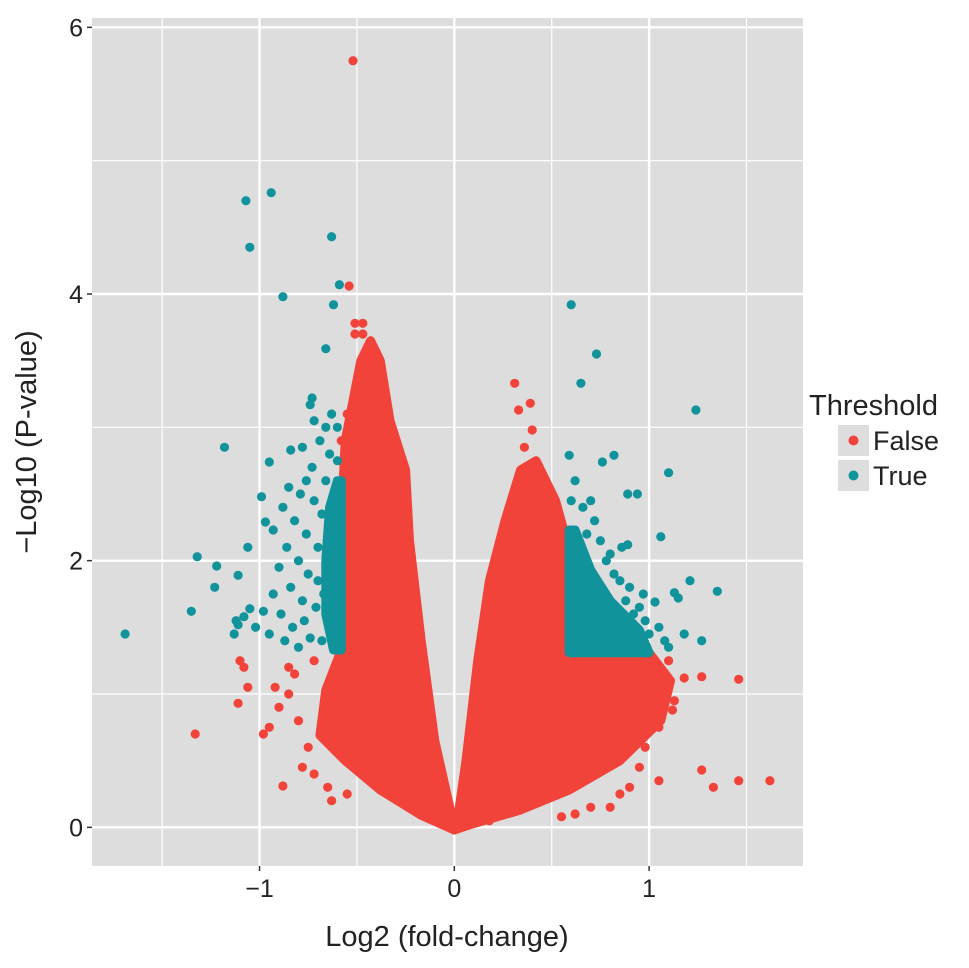  What do you see at coordinates (27, 441) in the screenshot?
I see `y-axis-title: −Log10 (P-value)` at bounding box center [27, 441].